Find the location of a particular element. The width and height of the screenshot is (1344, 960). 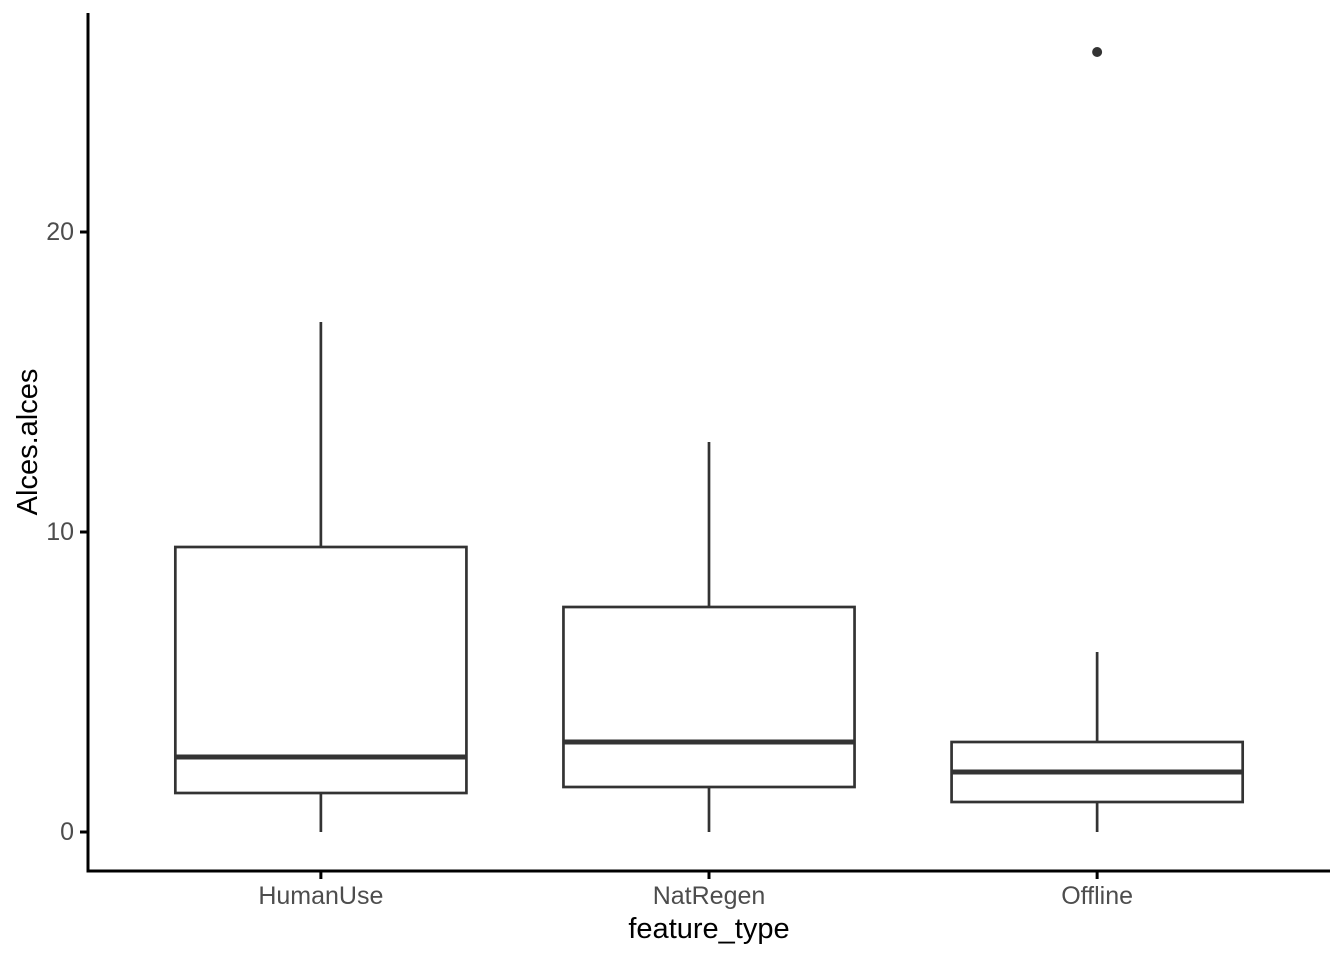

x-tick-label-HumanUse: HumanUse is located at coordinates (321, 896).